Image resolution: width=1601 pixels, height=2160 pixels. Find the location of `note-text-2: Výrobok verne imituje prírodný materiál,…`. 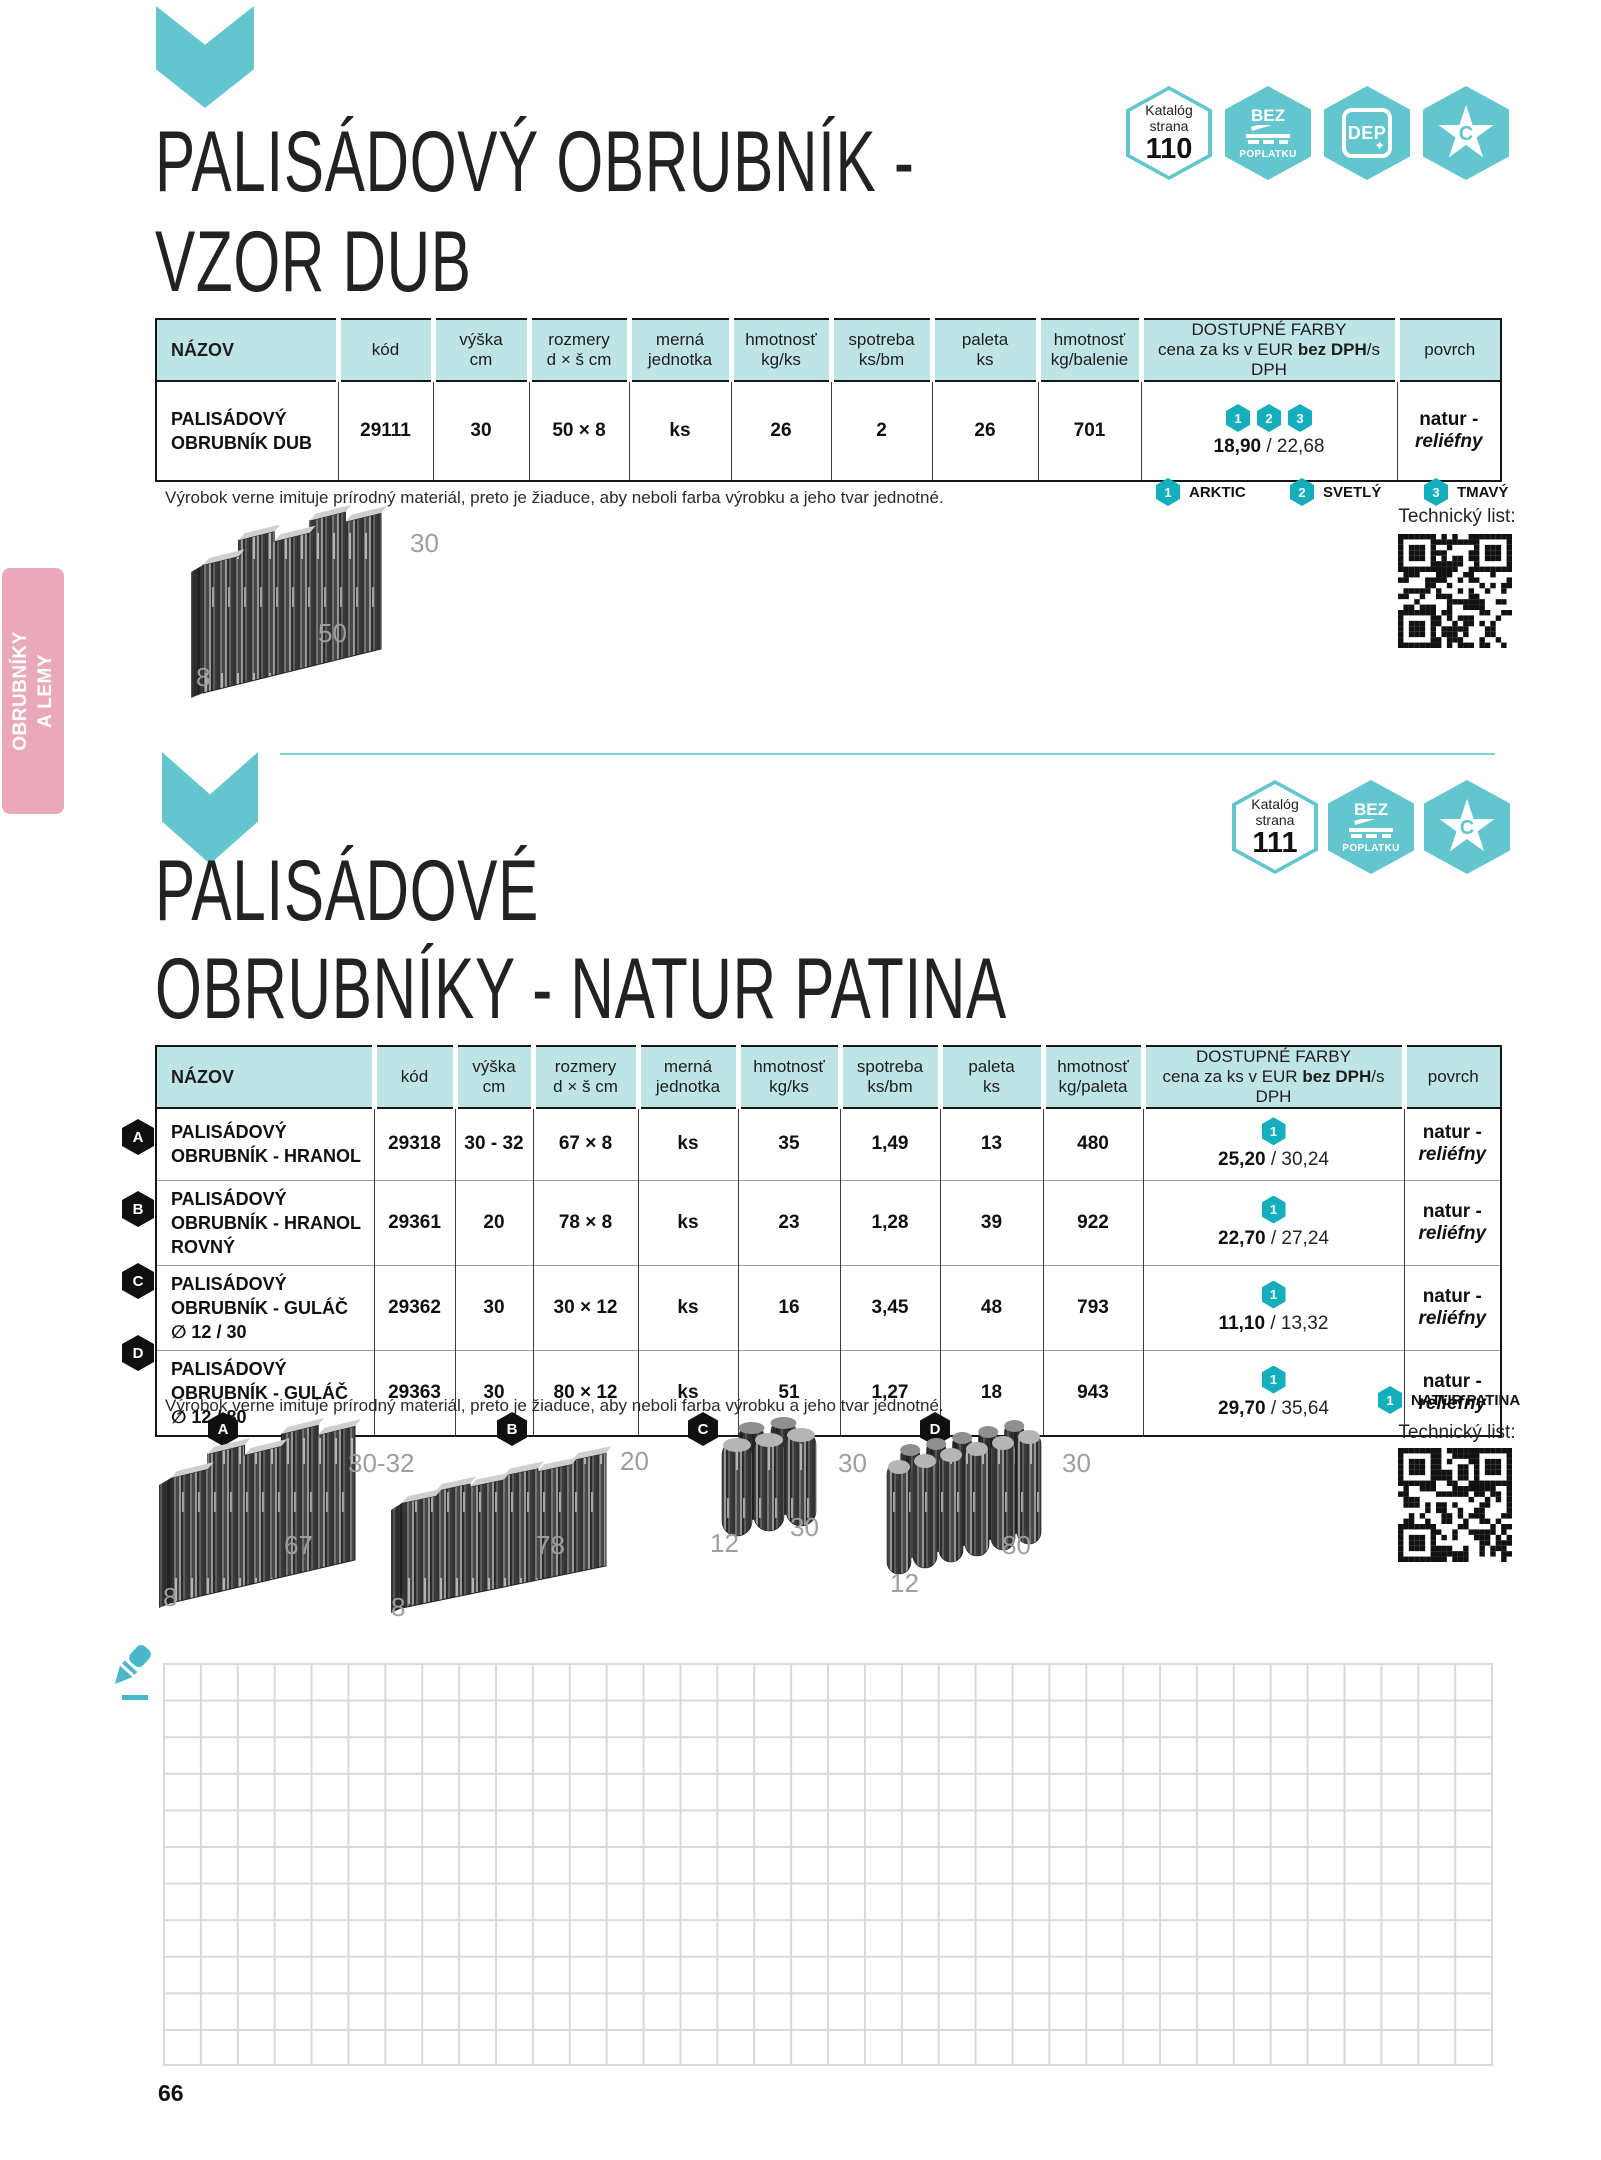

note-text-2: Výrobok verne imituje prírodný materiál,… is located at coordinates (554, 1405).